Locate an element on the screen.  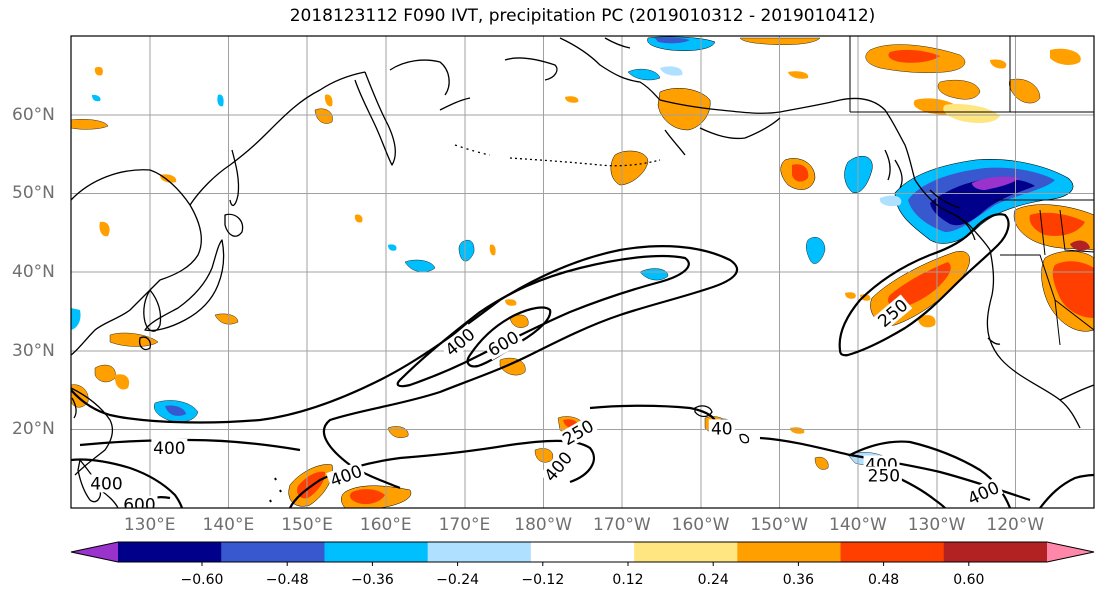
lat-label: 20°N is located at coordinates (33, 429).